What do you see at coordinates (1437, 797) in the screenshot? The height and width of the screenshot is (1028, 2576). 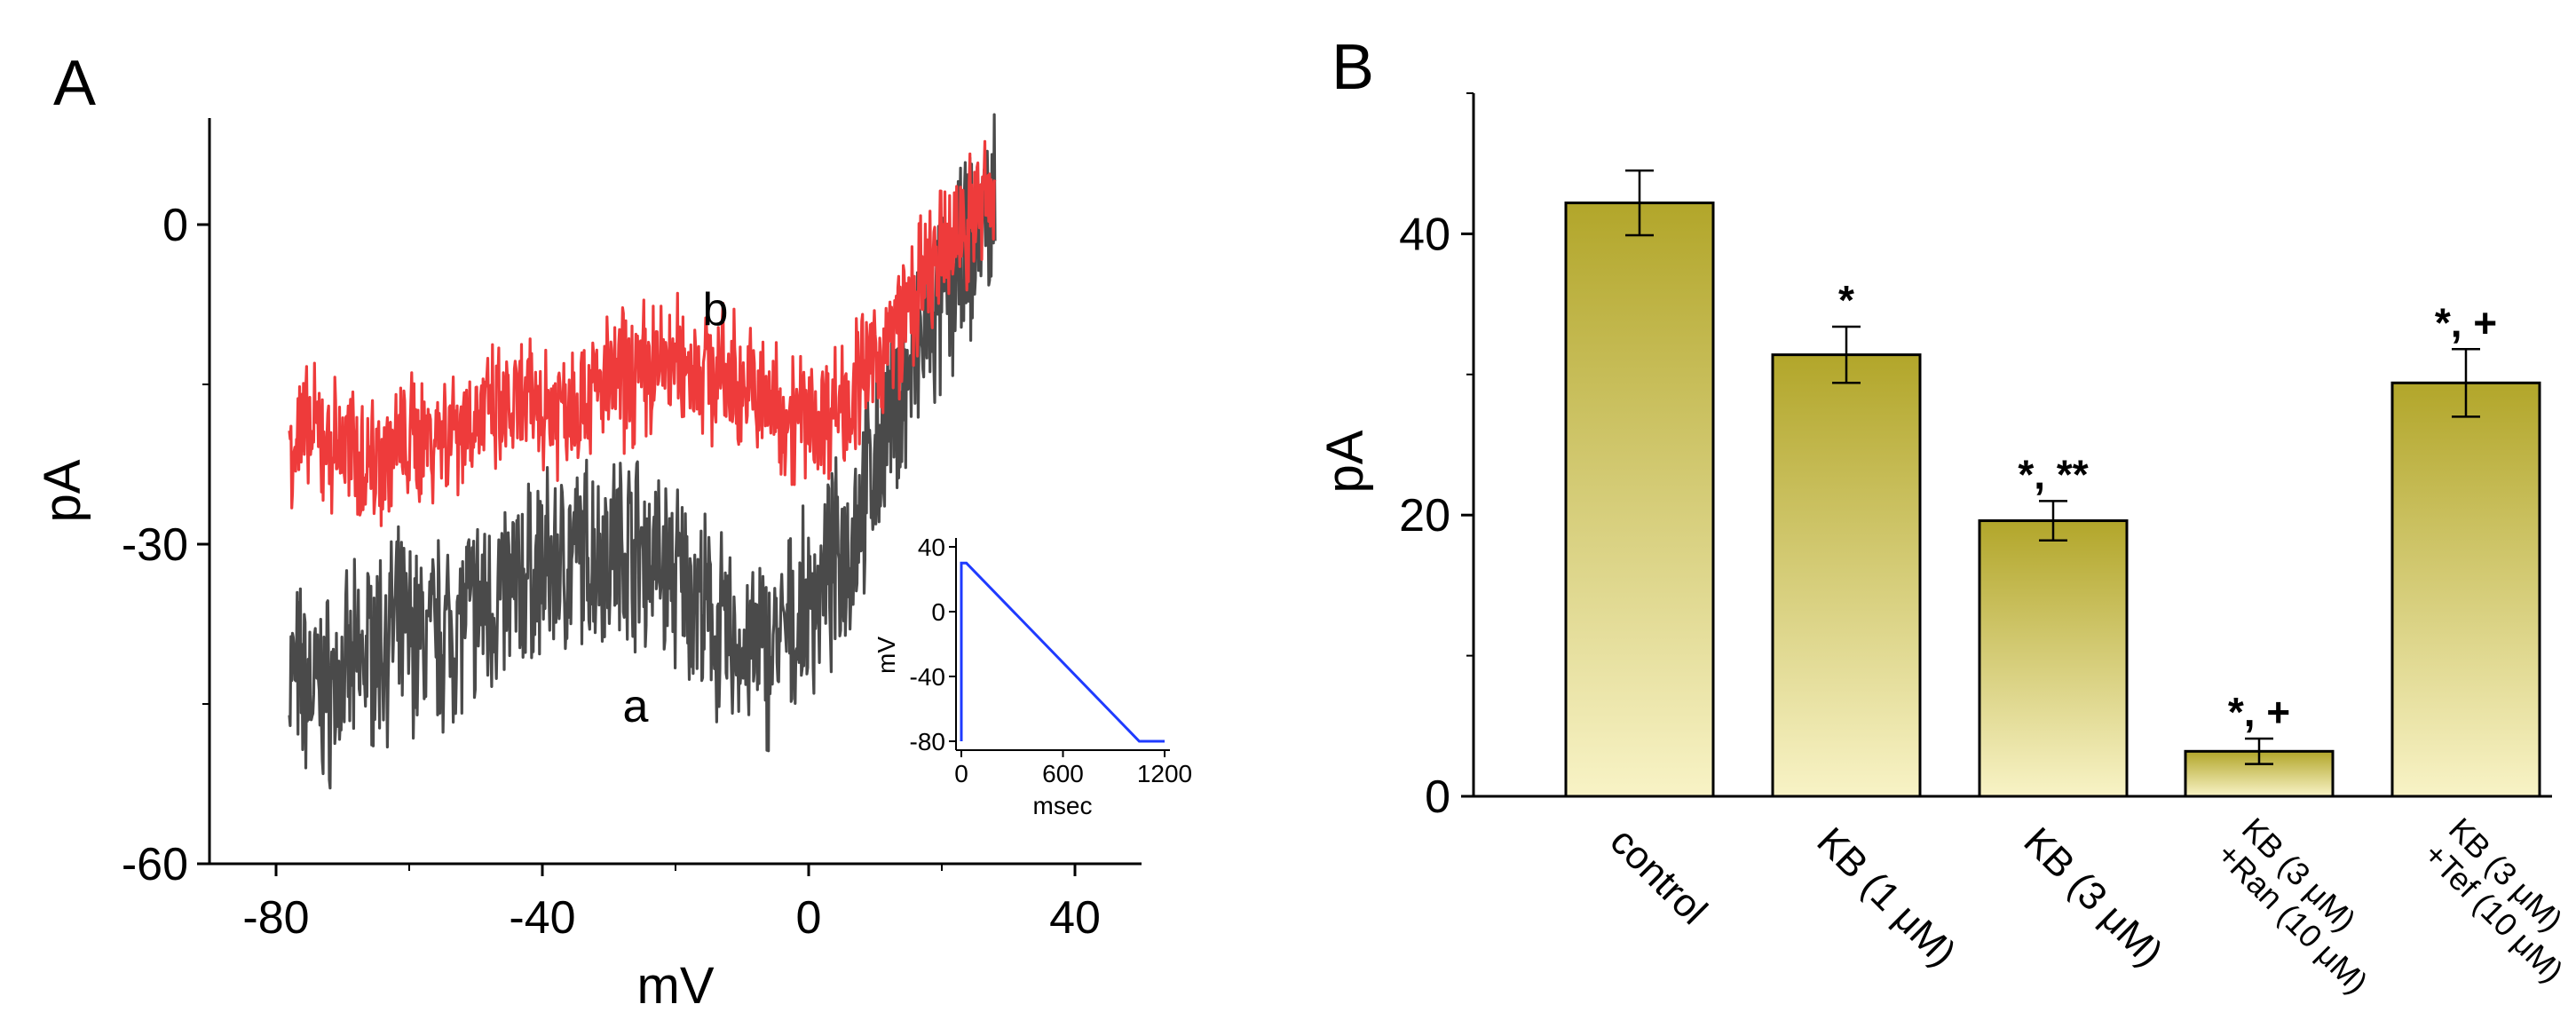 I see `panel-b-y-tick-label: 0` at bounding box center [1437, 797].